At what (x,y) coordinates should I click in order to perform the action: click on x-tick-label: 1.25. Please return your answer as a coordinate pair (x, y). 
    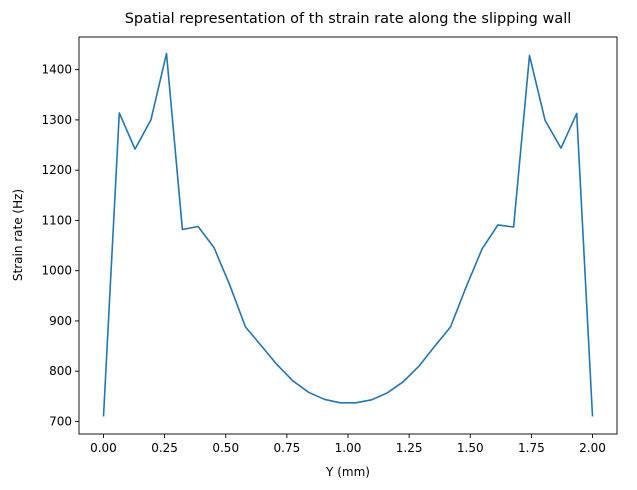
    Looking at the image, I should click on (409, 448).